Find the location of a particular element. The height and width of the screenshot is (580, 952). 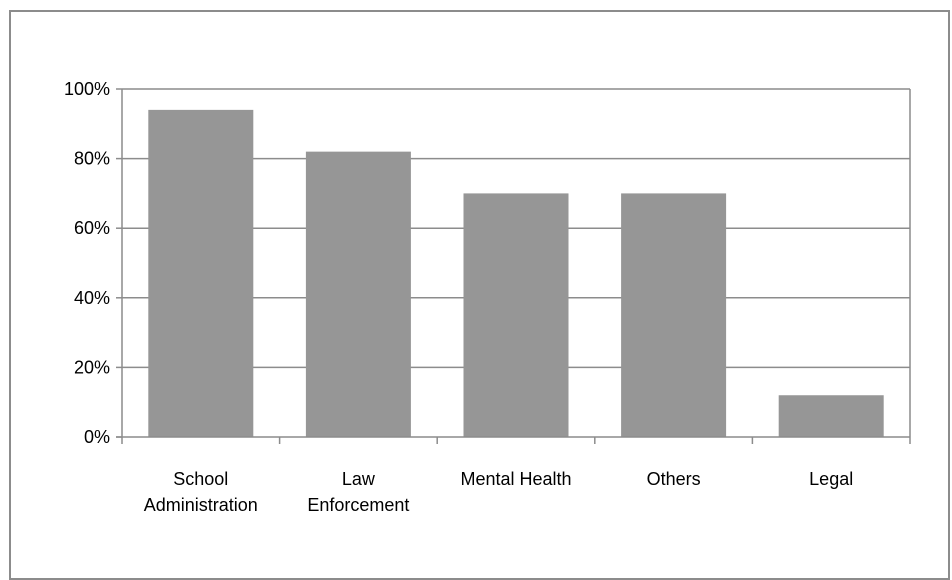

x-category-label: Law is located at coordinates (359, 479).